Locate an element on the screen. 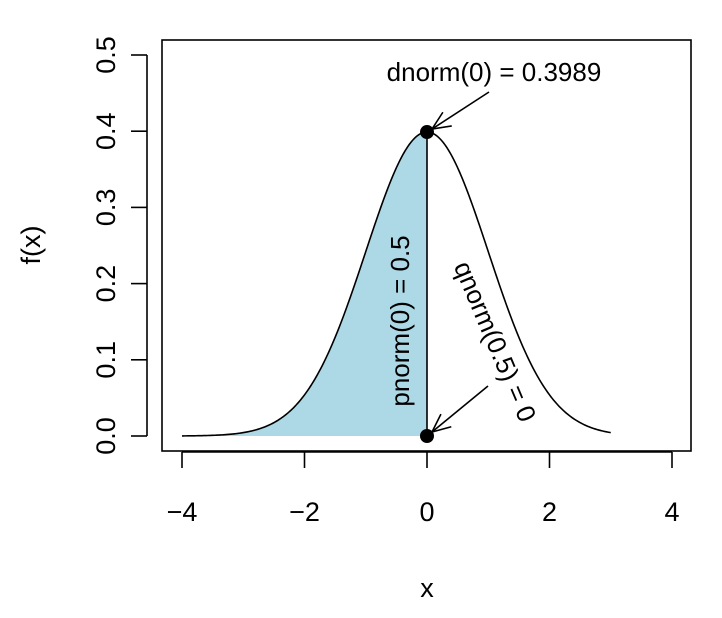 This screenshot has height=618, width=722. x-tick-label: 4 is located at coordinates (671, 512).